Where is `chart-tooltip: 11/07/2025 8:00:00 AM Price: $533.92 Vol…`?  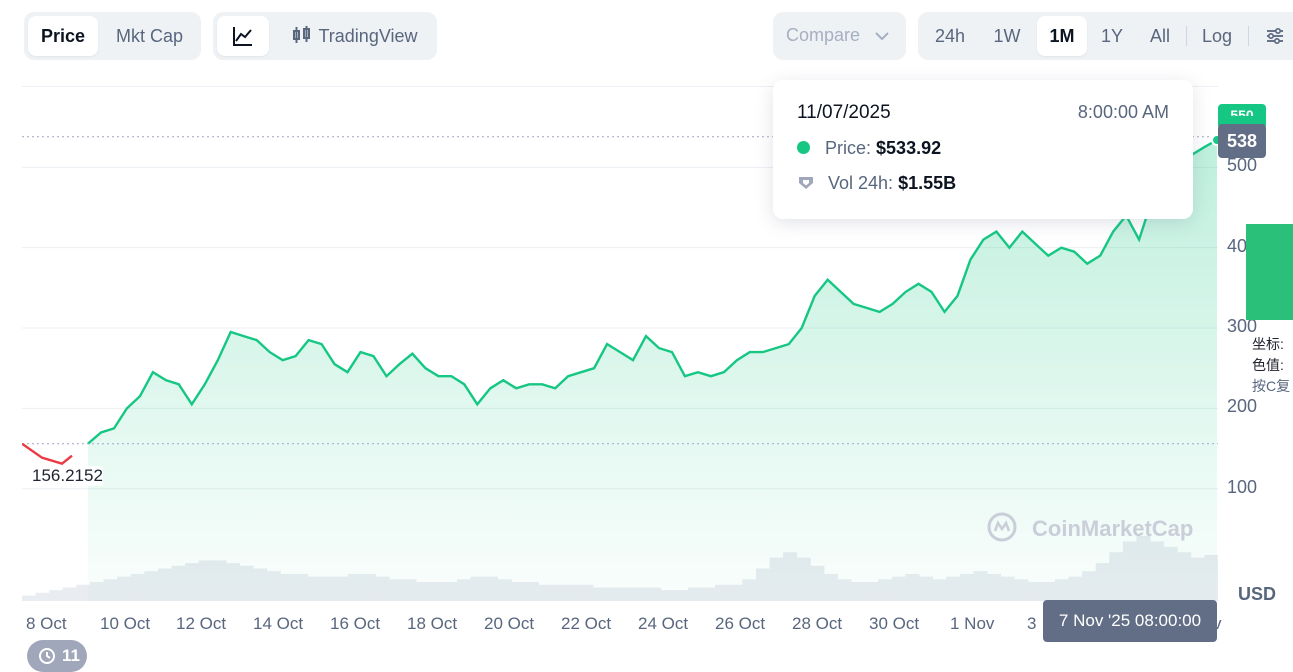 chart-tooltip: 11/07/2025 8:00:00 AM Price: $533.92 Vol… is located at coordinates (983, 149).